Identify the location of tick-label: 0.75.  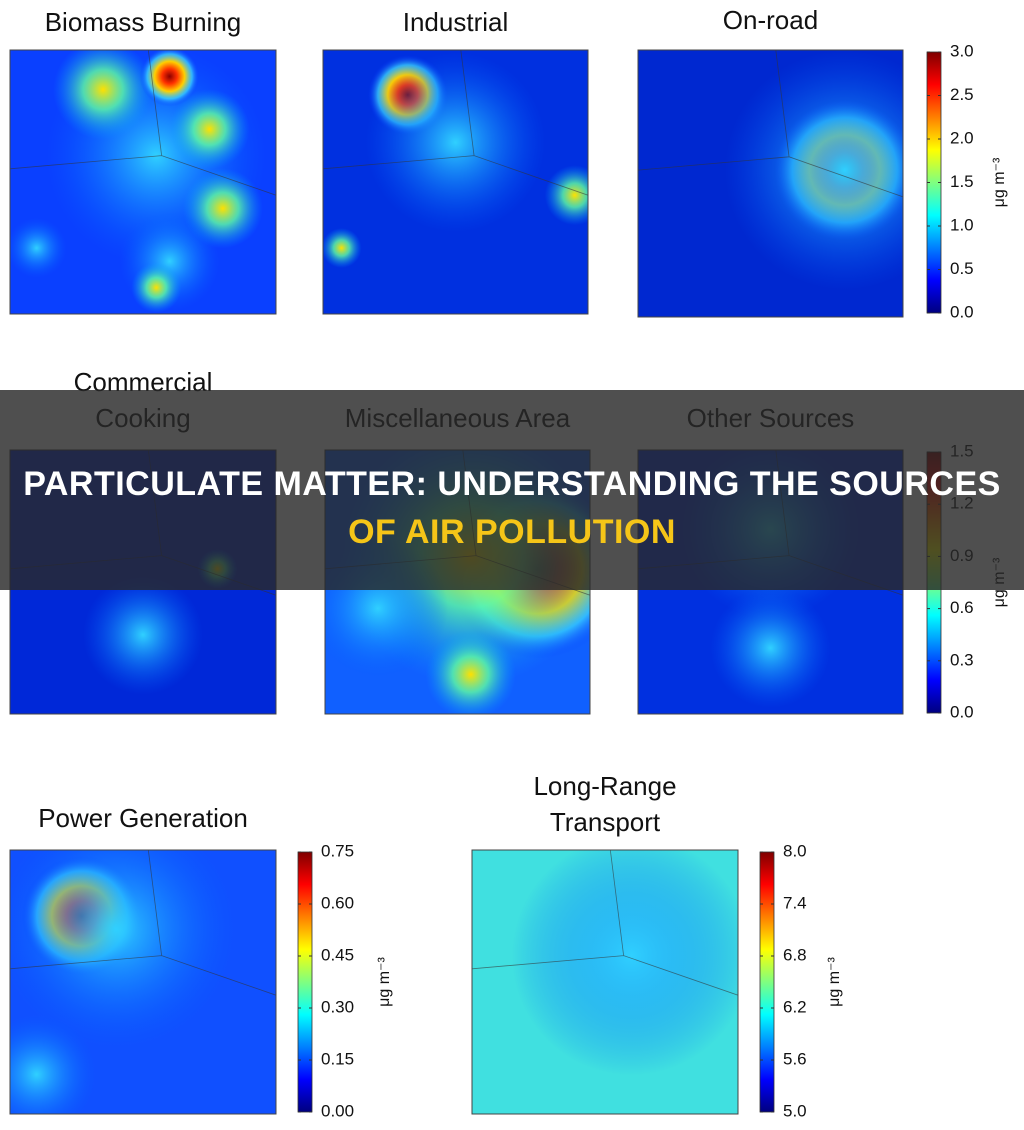
(337, 850).